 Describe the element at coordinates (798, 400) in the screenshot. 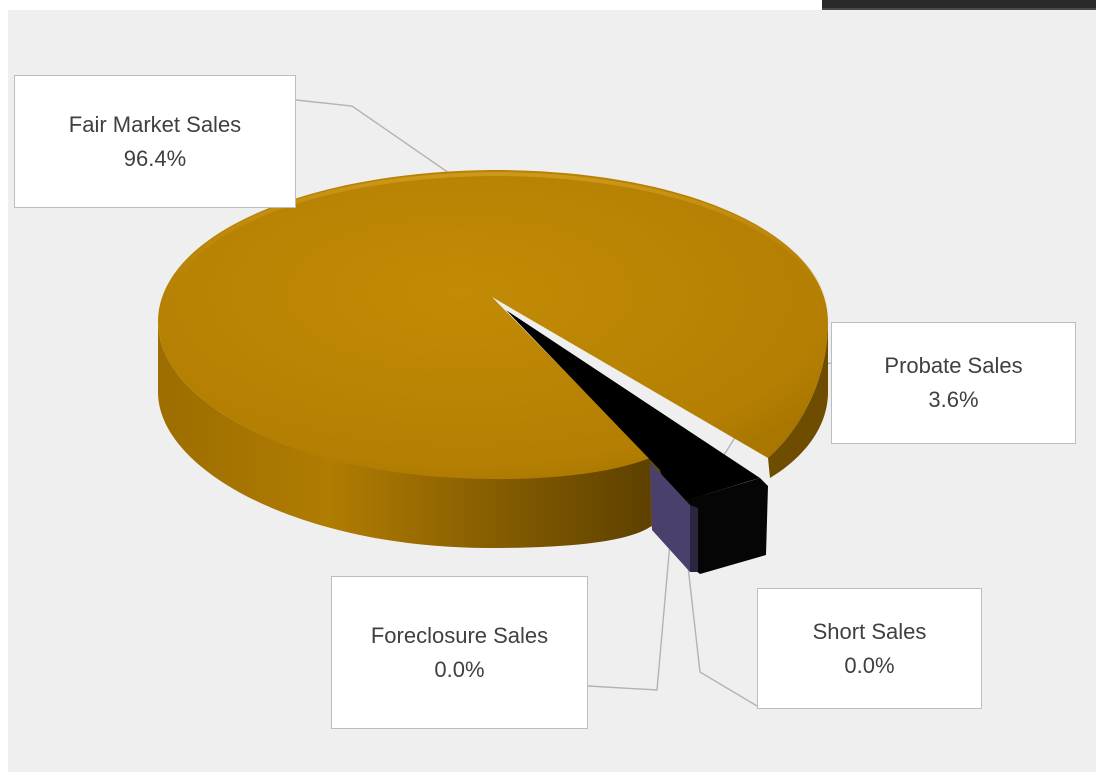

I see `pie-slice-fair-market-right-side` at that location.